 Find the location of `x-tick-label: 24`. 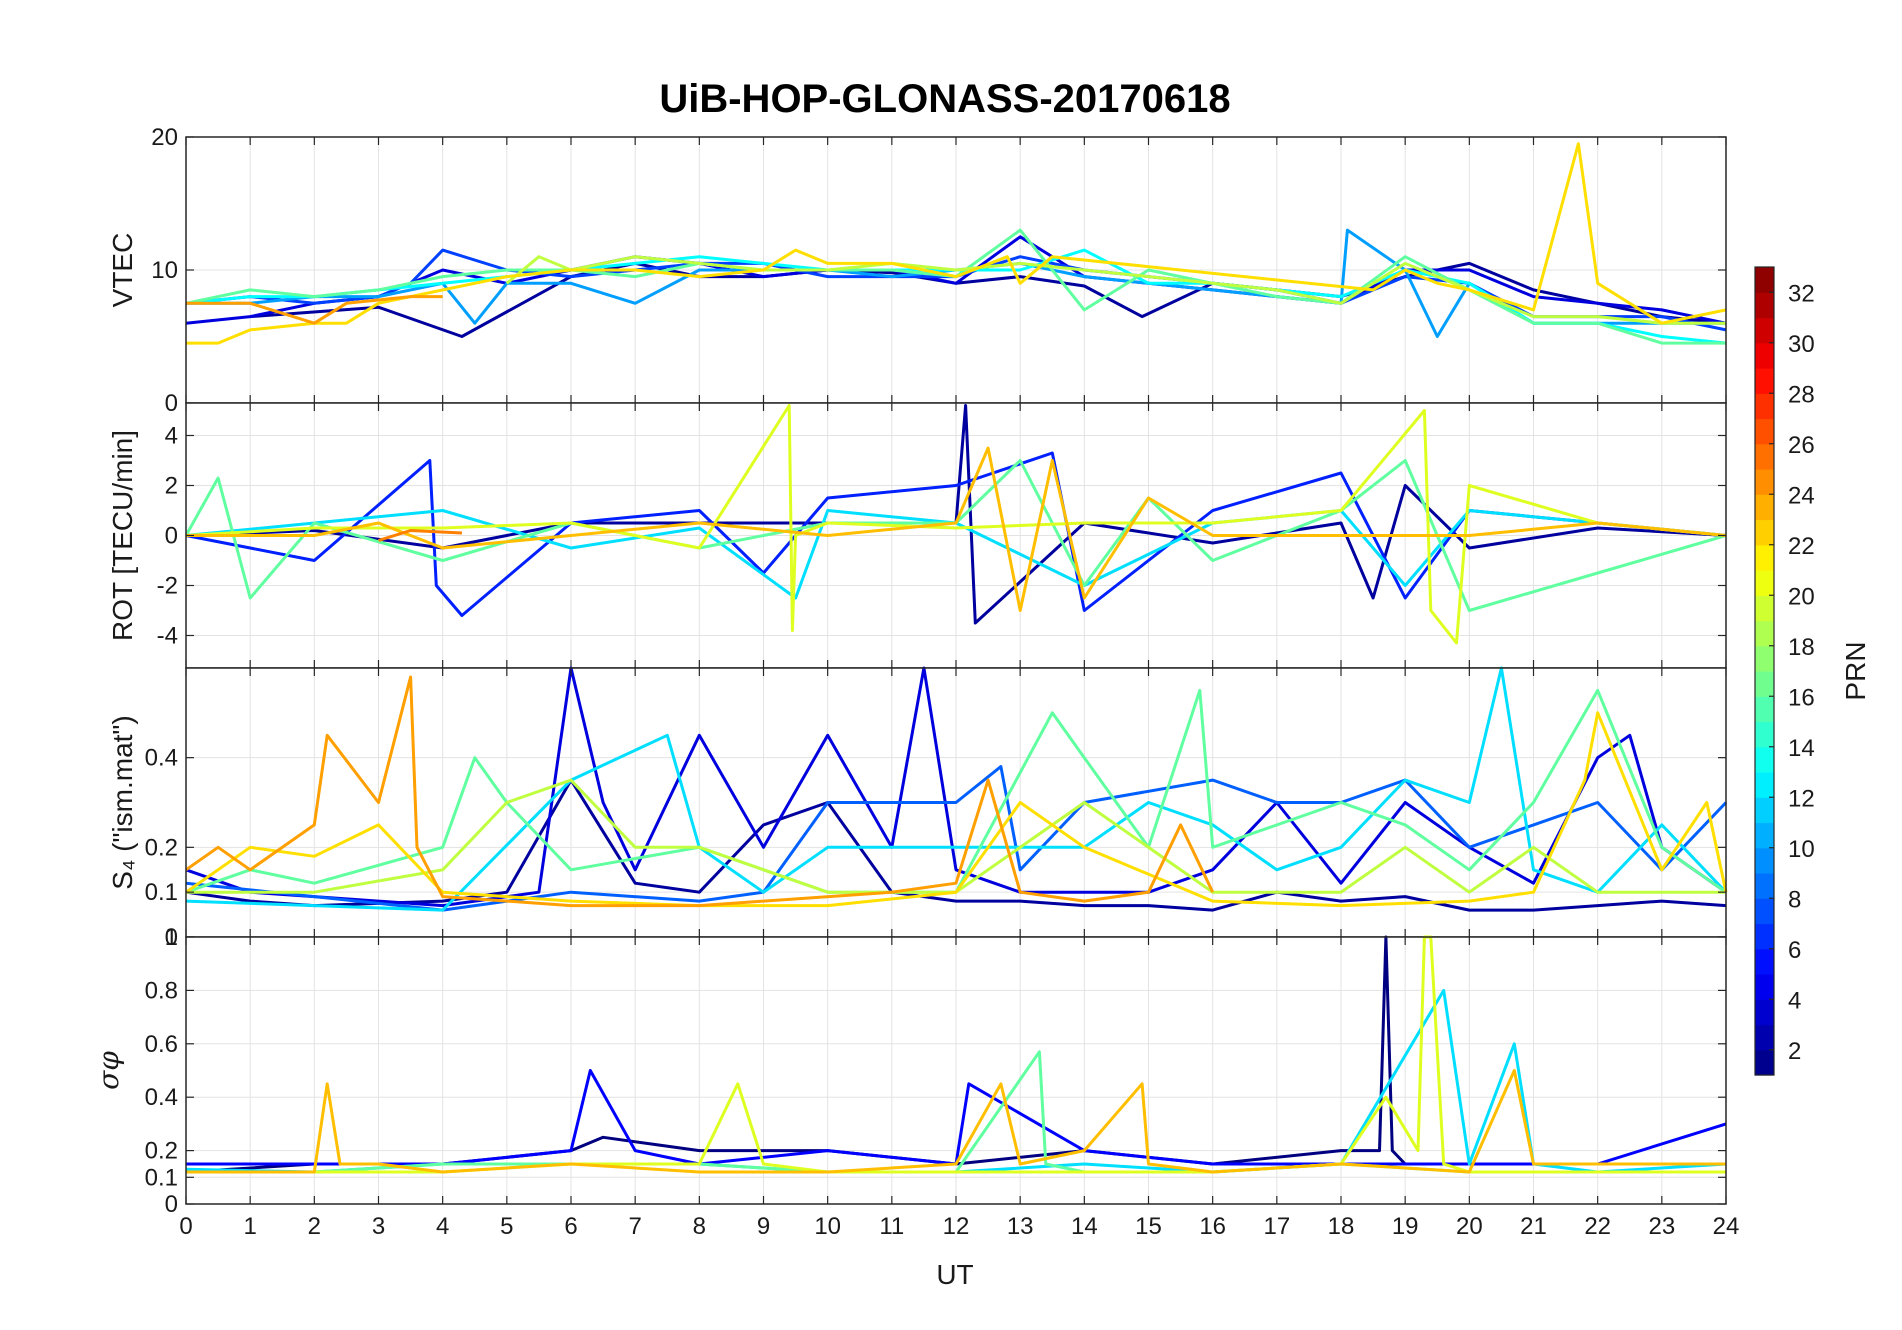

x-tick-label: 24 is located at coordinates (1726, 1226).